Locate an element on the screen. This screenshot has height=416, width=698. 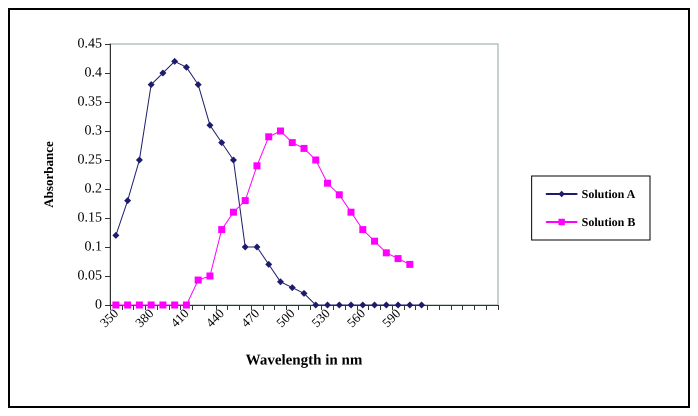
y-axis-title: Absorbance is located at coordinates (48, 174).